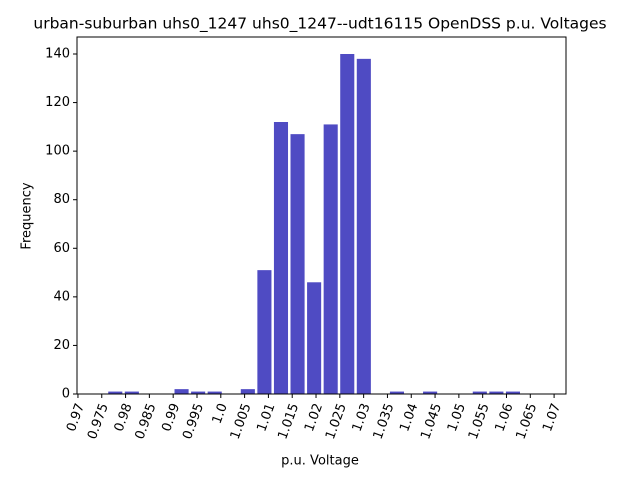 The width and height of the screenshot is (640, 480). What do you see at coordinates (61, 345) in the screenshot?
I see `y-tick-label: 20` at bounding box center [61, 345].